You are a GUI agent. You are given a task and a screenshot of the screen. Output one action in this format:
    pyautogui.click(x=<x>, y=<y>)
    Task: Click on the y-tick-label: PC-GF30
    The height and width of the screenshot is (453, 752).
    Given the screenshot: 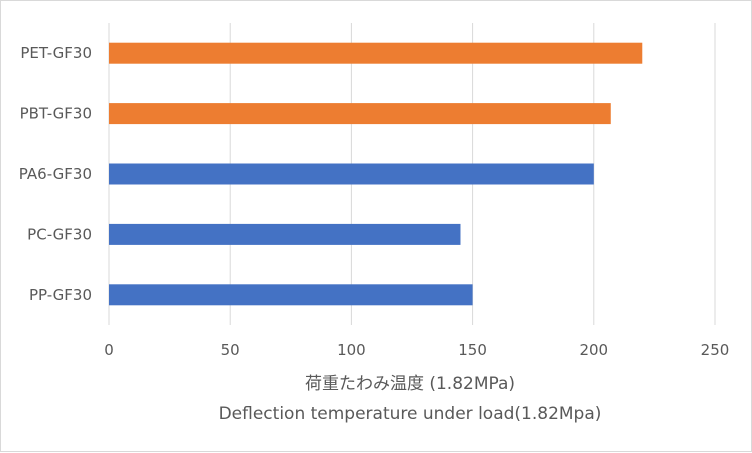 What is the action you would take?
    pyautogui.click(x=59, y=234)
    